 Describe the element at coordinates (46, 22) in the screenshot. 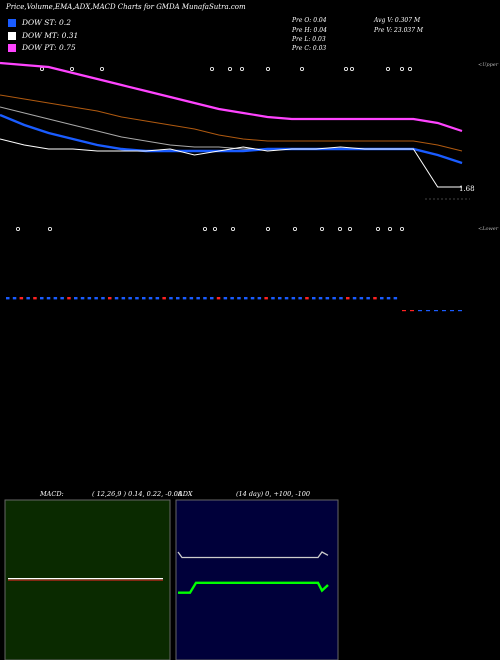

I see `legend-label: DOW ST: 0.2` at that location.